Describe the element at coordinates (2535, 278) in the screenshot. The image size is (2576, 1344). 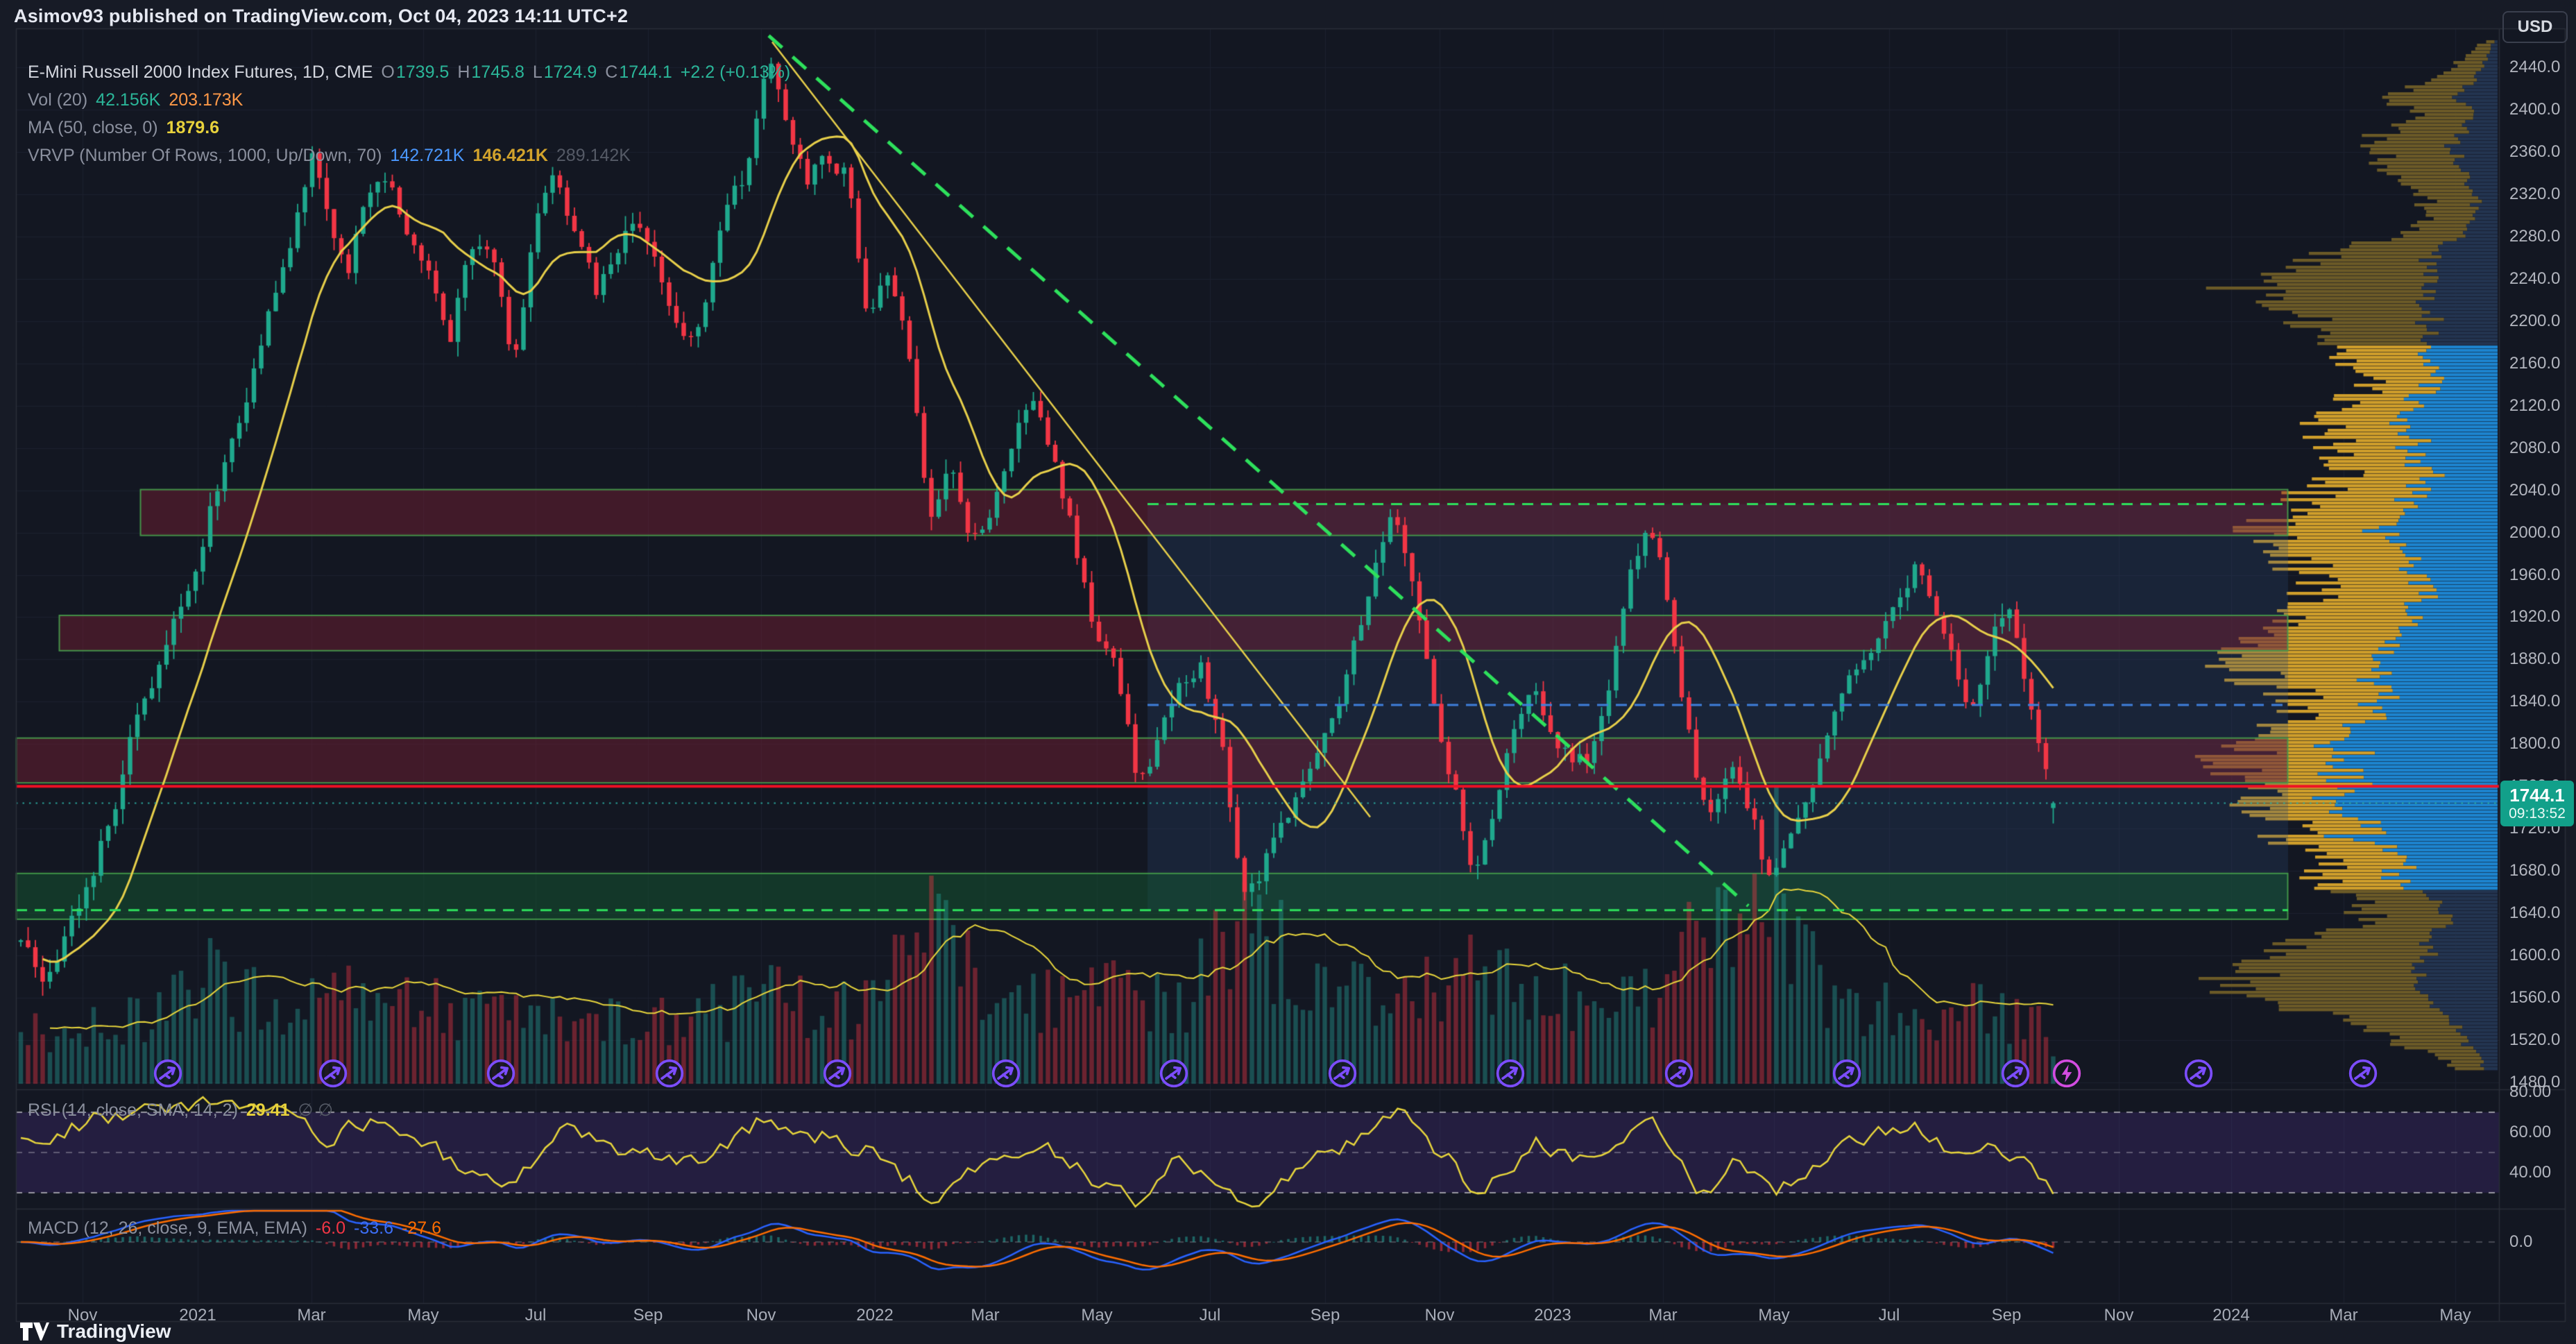
I see `price-tick: 2240.0` at that location.